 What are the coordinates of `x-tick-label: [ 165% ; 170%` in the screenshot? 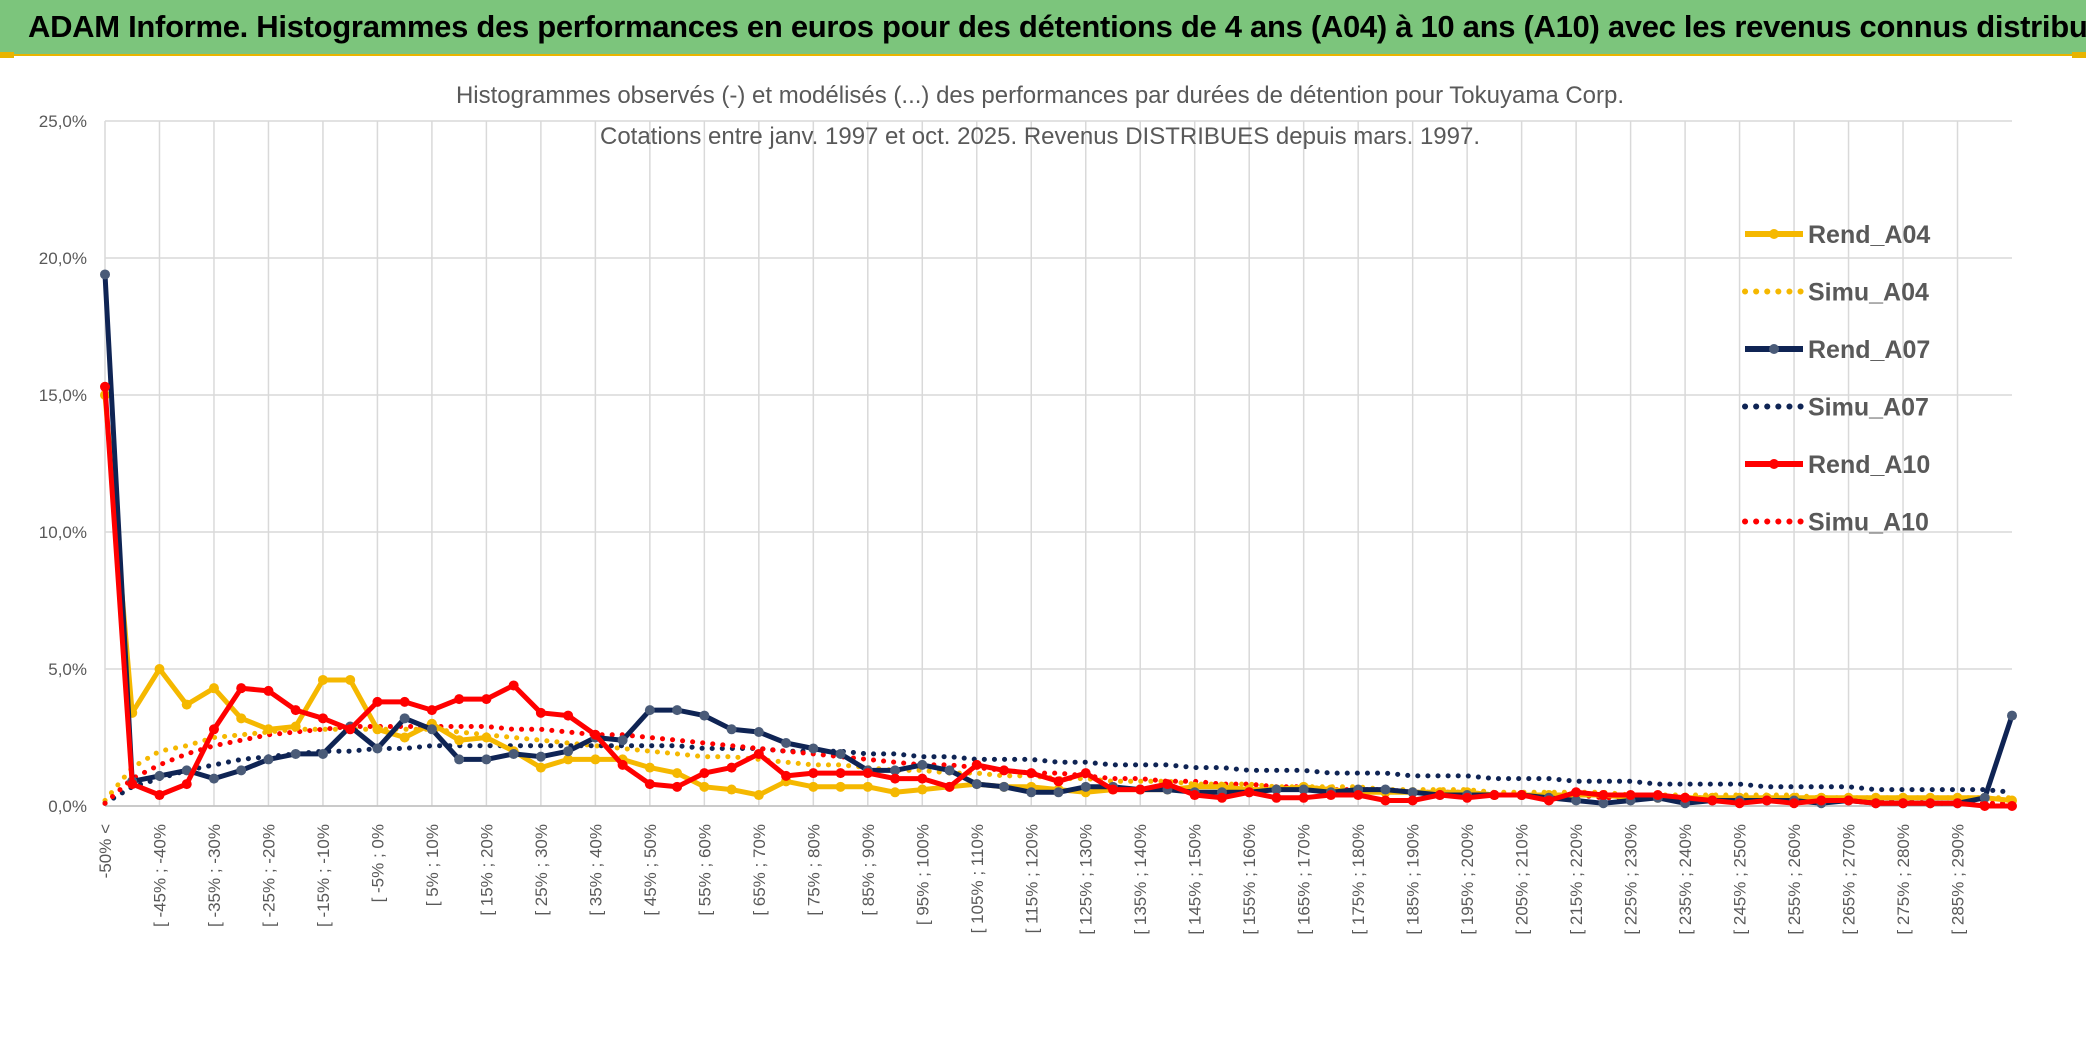 It's located at (1304, 879).